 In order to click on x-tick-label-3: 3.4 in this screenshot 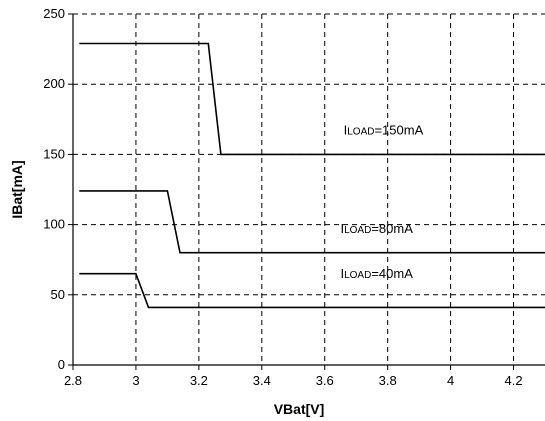, I will do `click(262, 380)`.